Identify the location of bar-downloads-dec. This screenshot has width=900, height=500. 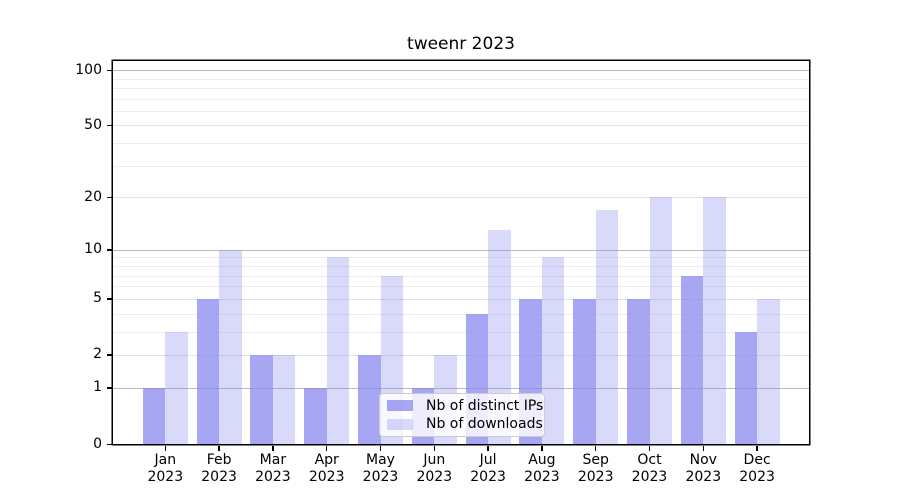
(768, 371).